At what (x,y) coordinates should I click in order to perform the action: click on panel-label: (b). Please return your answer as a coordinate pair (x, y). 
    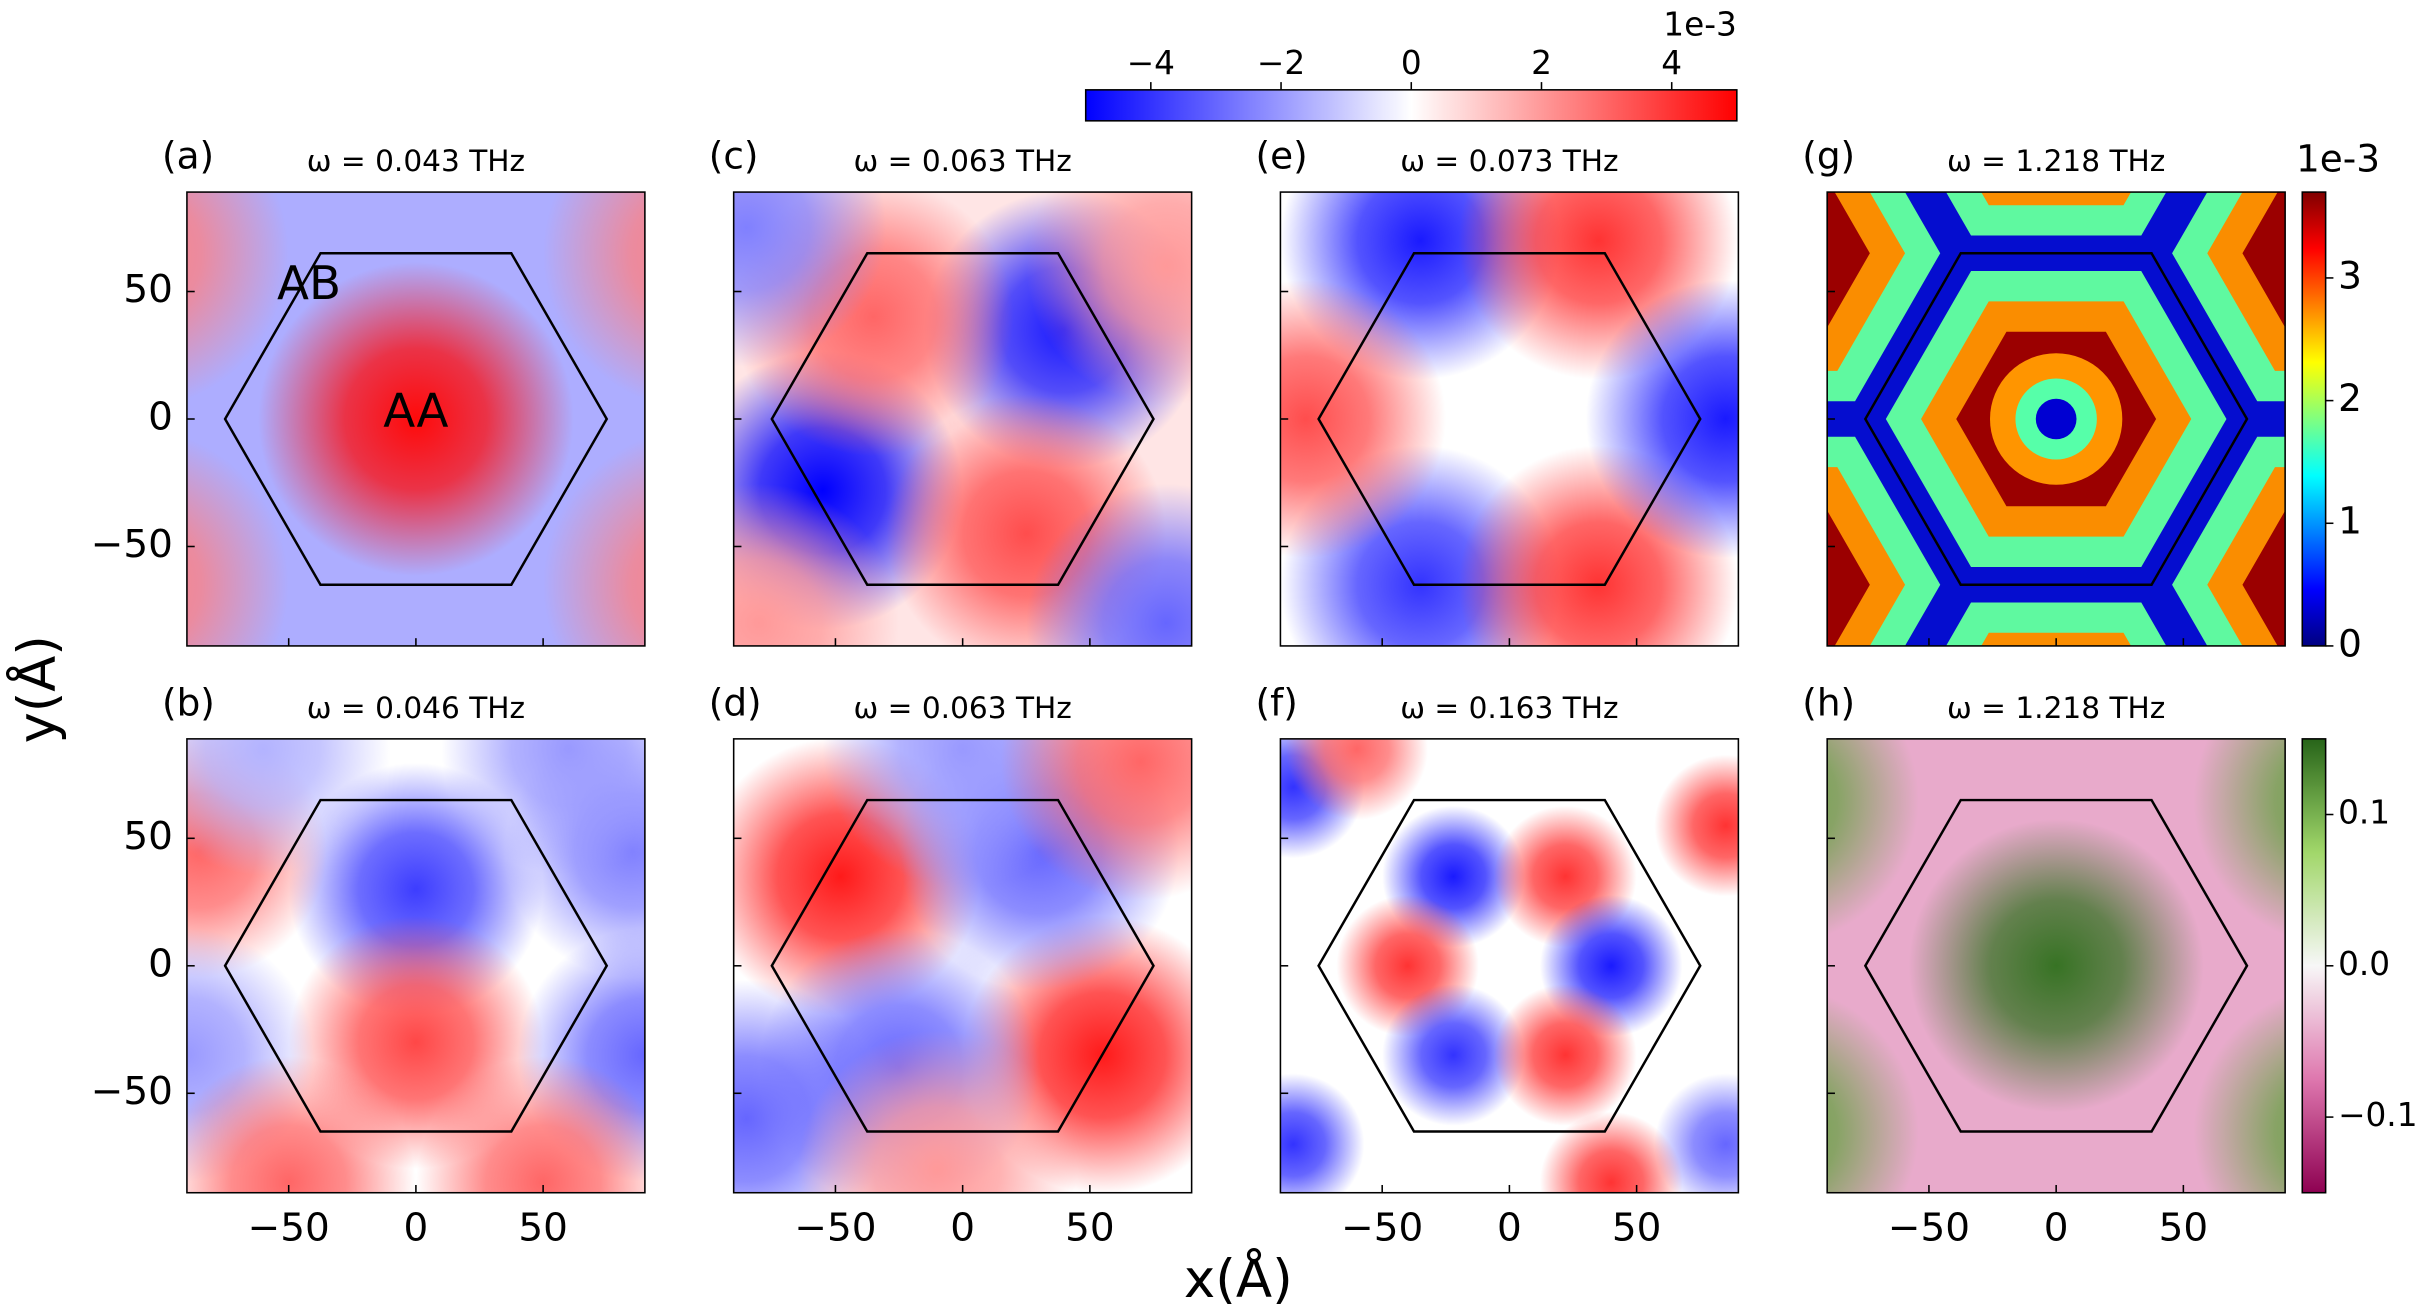
    Looking at the image, I should click on (188, 702).